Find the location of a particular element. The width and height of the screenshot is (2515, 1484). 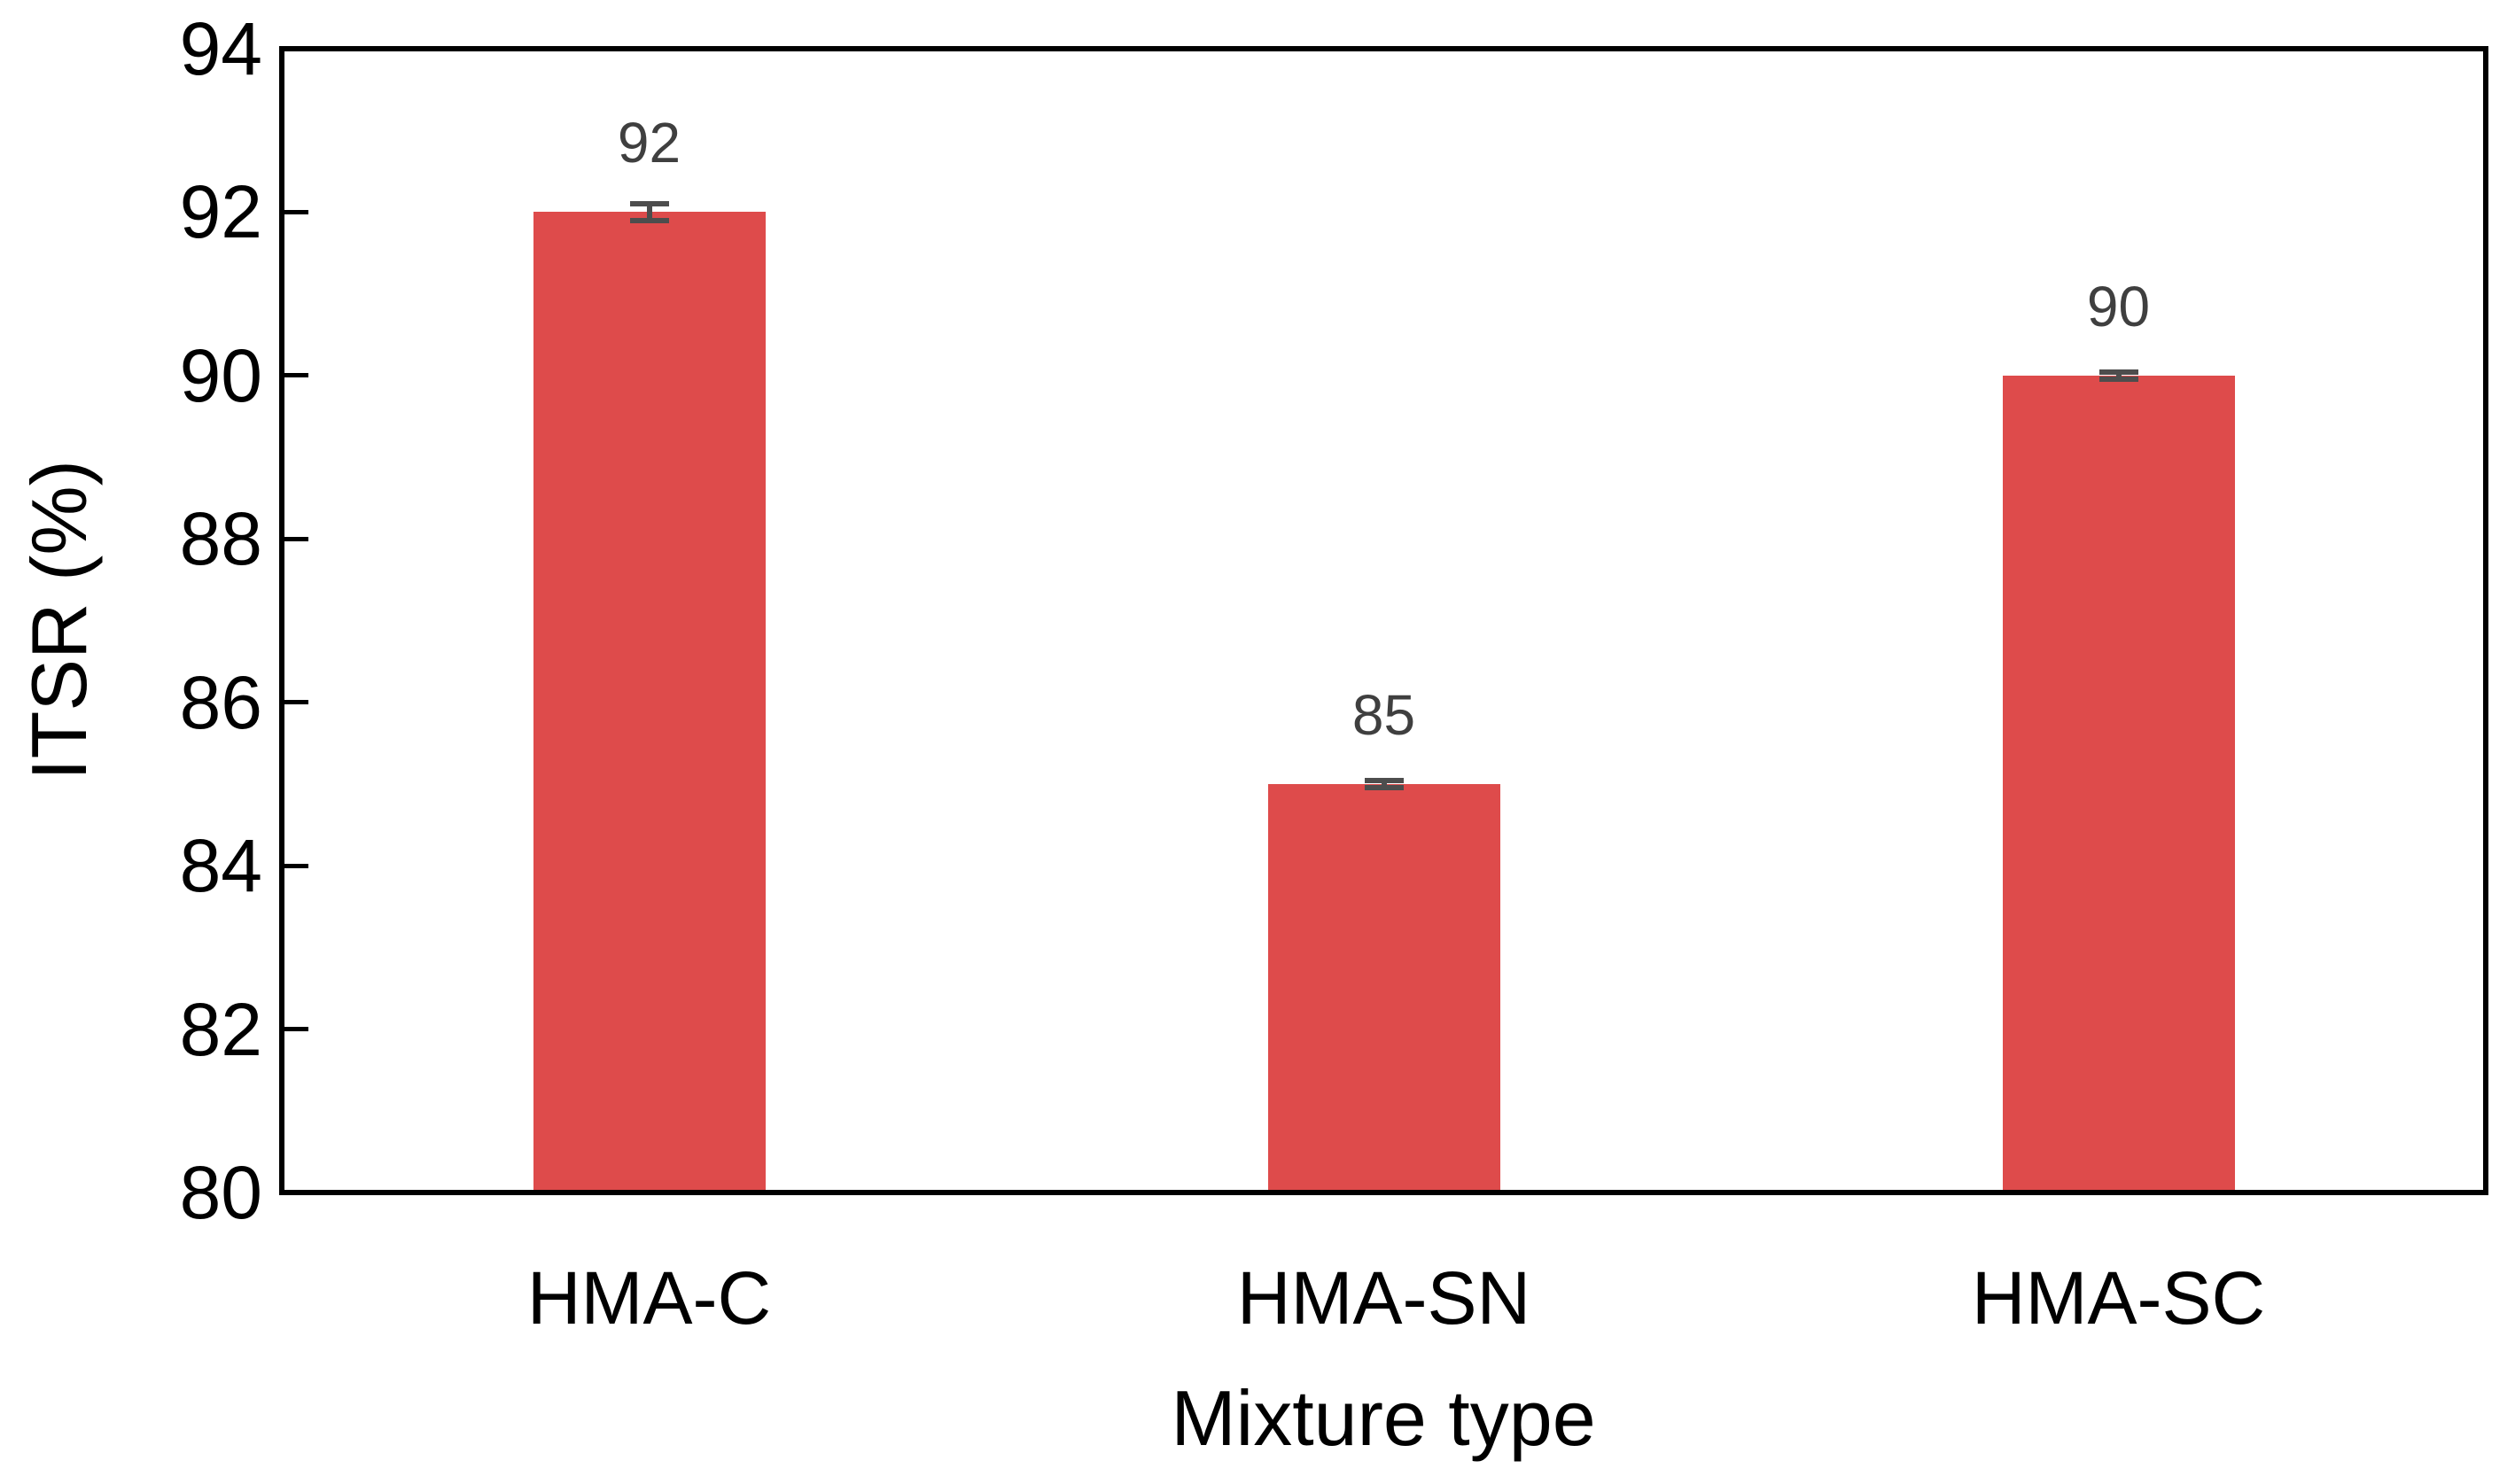

x-category-label: HMA-SN is located at coordinates (1383, 1298).